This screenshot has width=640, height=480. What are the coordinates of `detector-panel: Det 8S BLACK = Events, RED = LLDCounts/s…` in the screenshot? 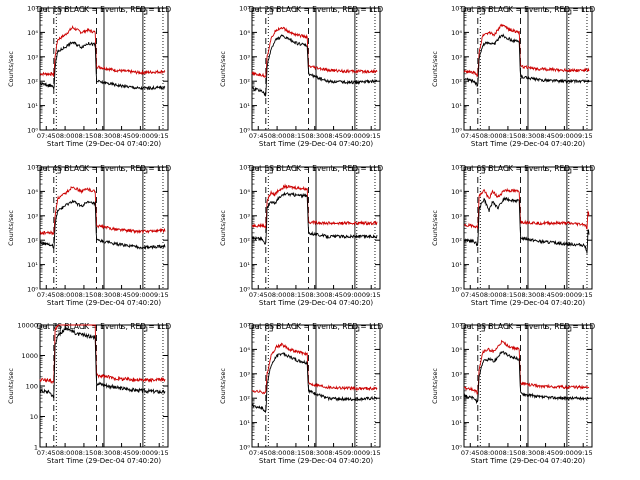 It's located at (301, 394).